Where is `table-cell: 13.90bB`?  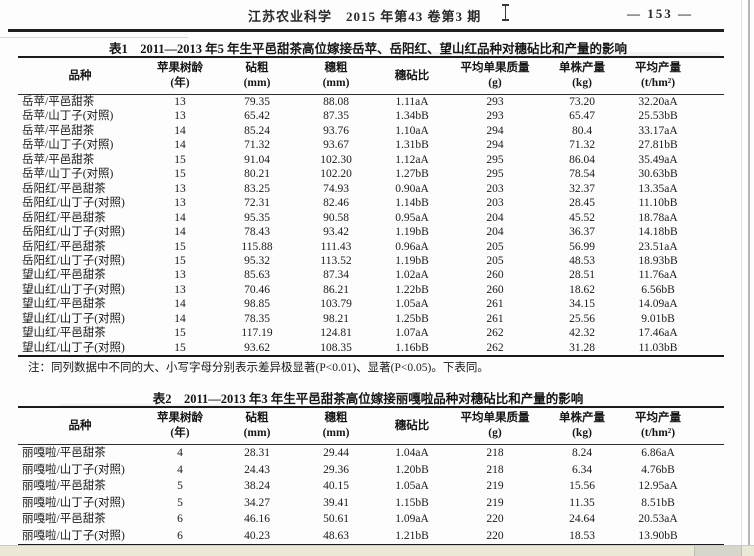
table-cell: 13.90bB is located at coordinates (673, 536).